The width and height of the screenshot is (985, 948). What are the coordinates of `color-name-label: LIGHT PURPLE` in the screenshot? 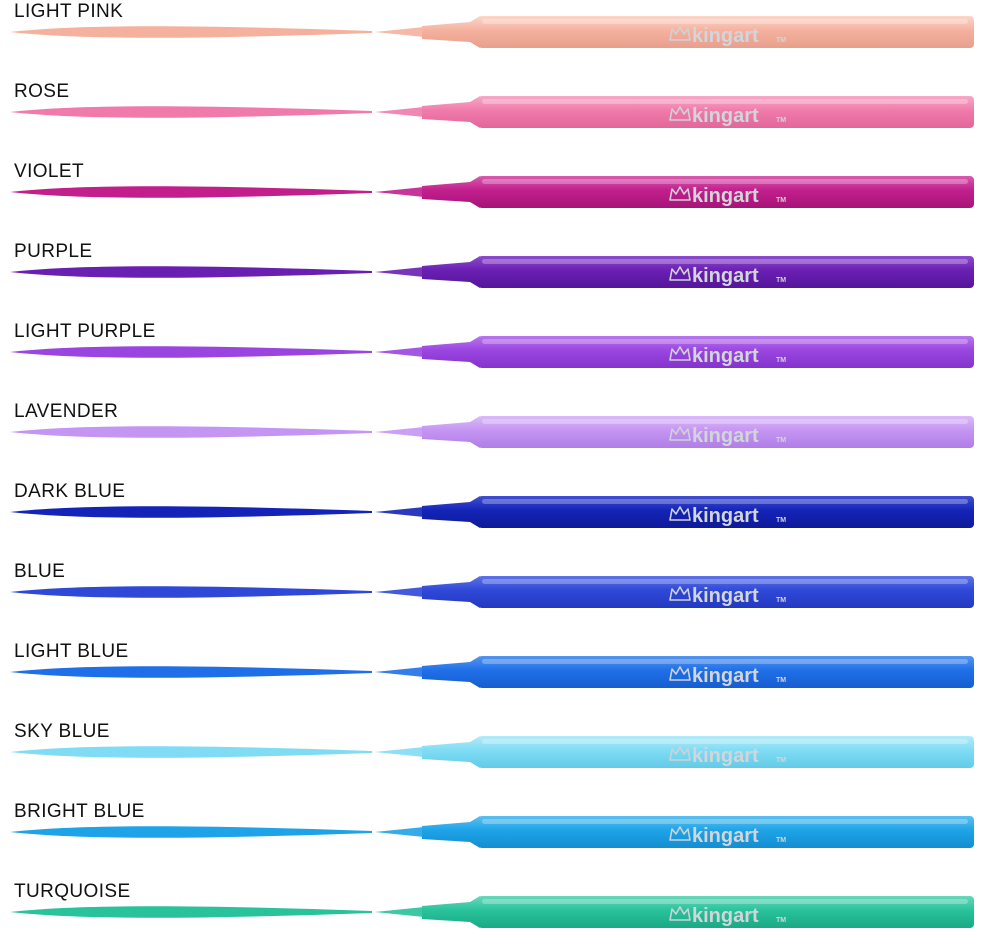 It's located at (85, 331).